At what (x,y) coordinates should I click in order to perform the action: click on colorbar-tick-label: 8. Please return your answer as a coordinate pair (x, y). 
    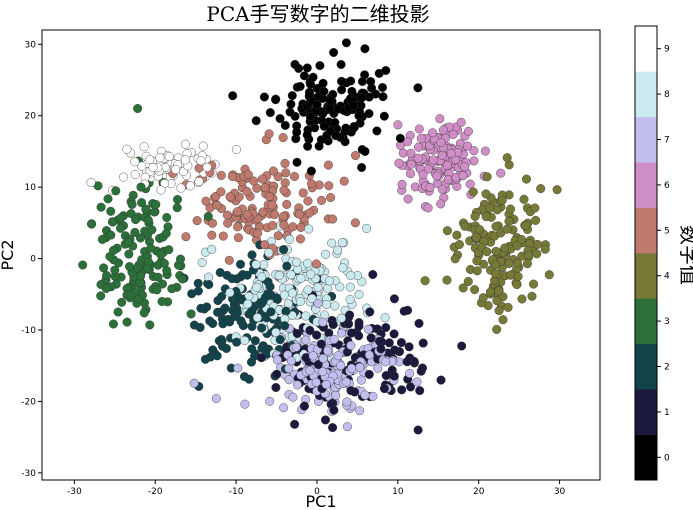
    Looking at the image, I should click on (667, 95).